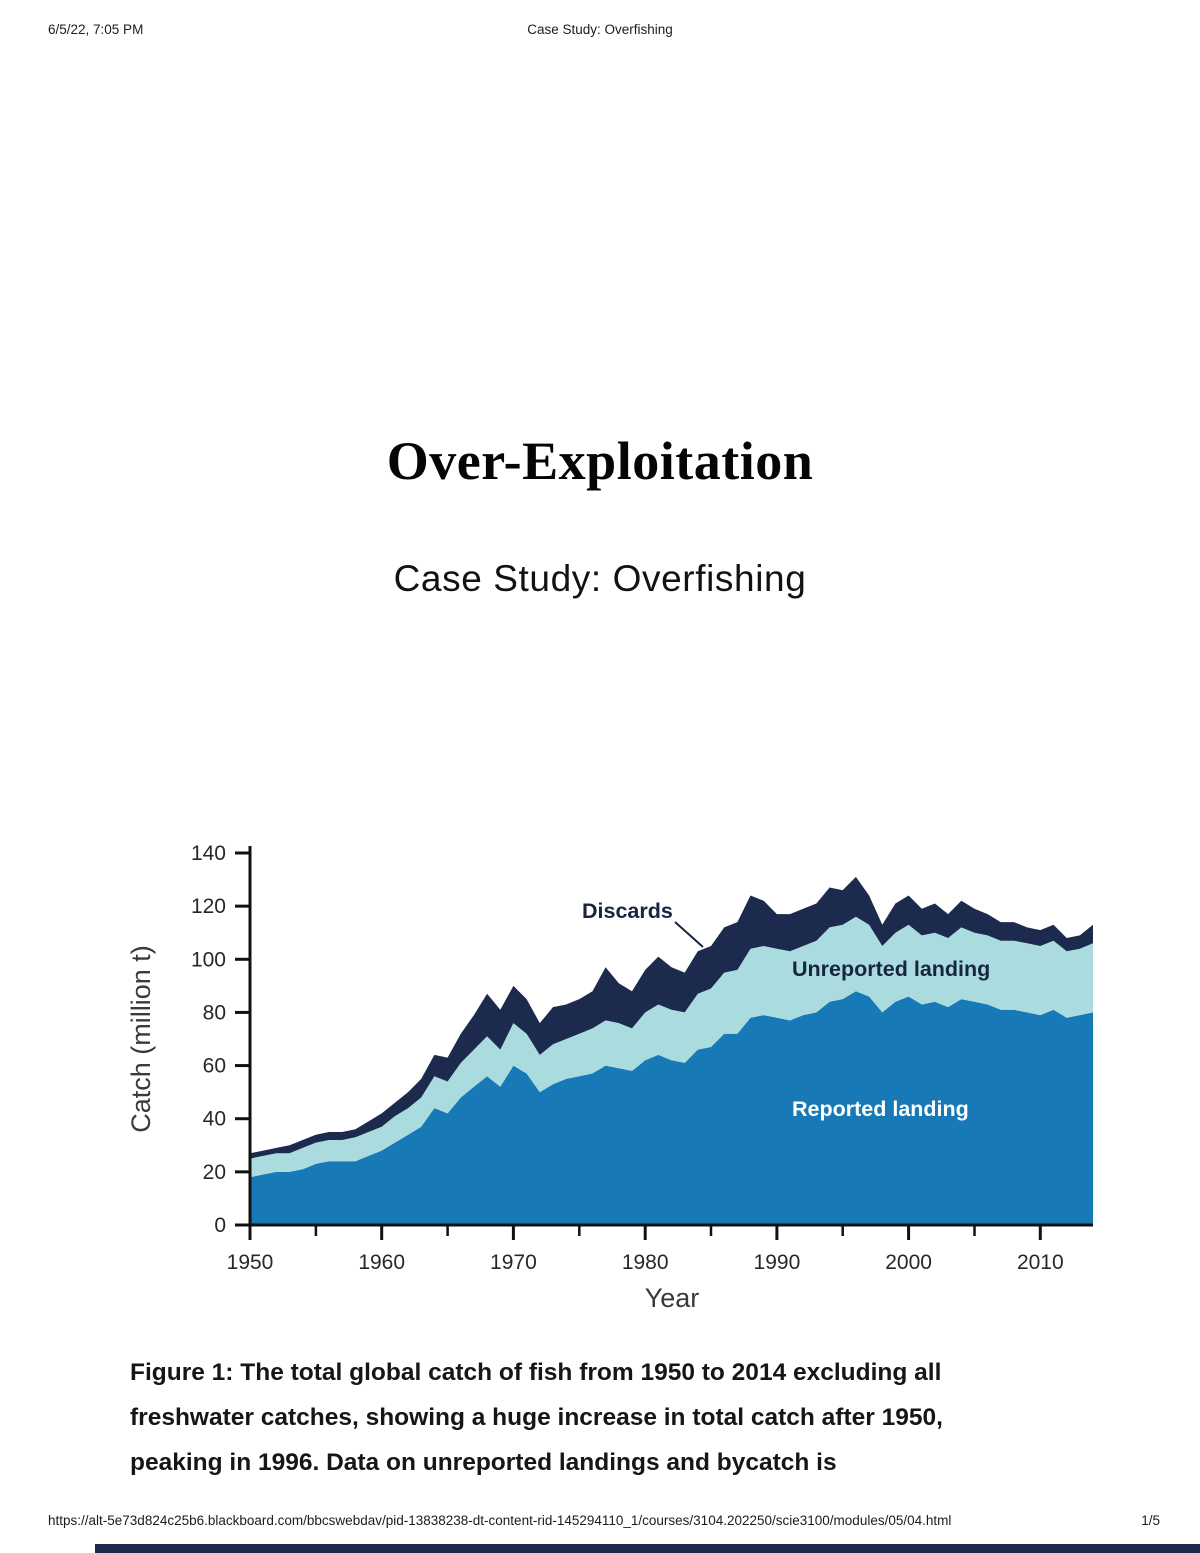  I want to click on y-tick-label: 40, so click(214, 1119).